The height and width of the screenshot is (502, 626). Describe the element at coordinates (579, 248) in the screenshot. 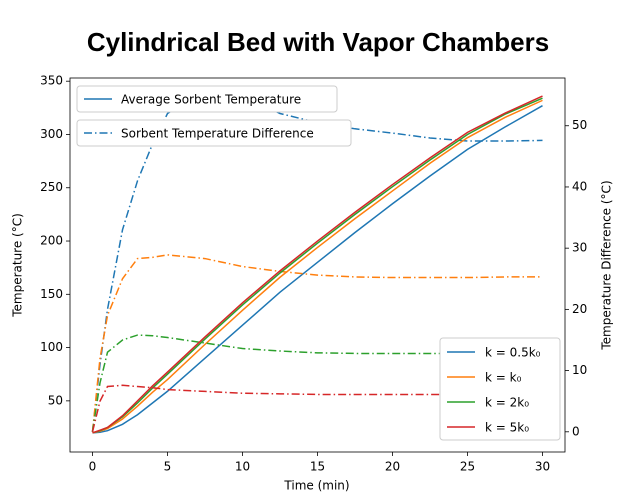

I see `y2-tick-label: 30` at that location.